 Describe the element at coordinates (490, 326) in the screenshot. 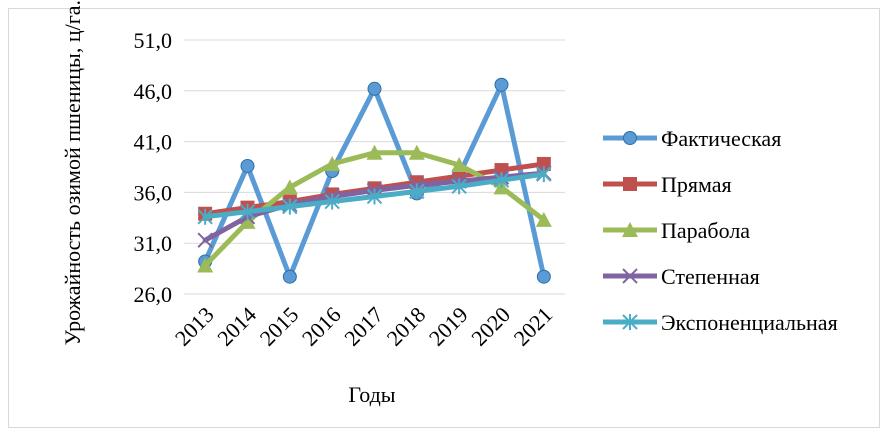

I see `x-tick-label: 2020` at that location.